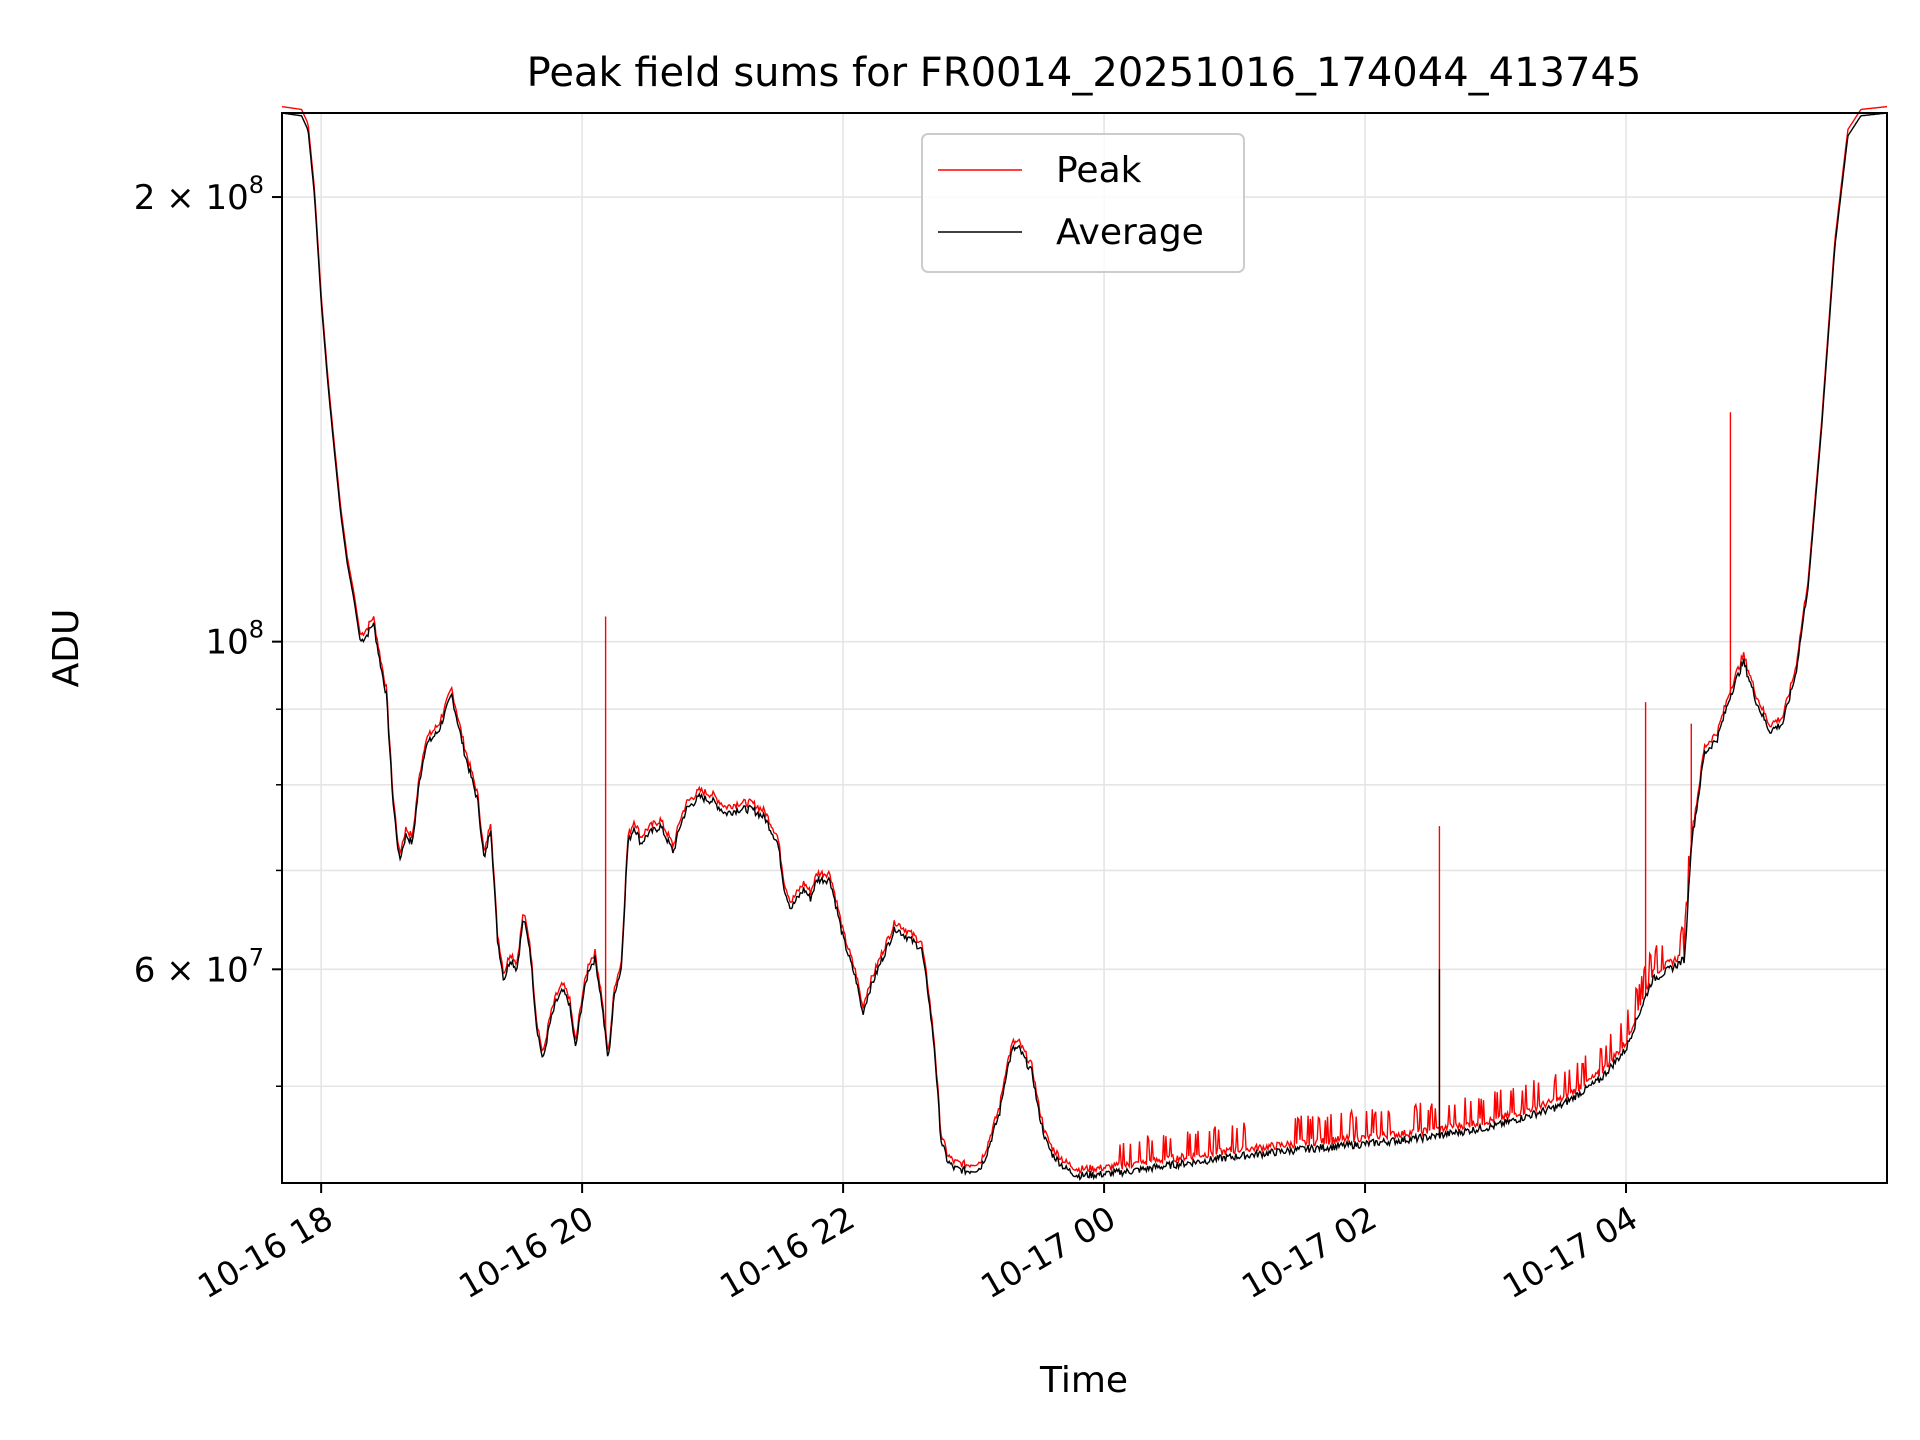 The image size is (1920, 1440). What do you see at coordinates (787, 1252) in the screenshot?
I see `x-tick-label: 10-16 22` at bounding box center [787, 1252].